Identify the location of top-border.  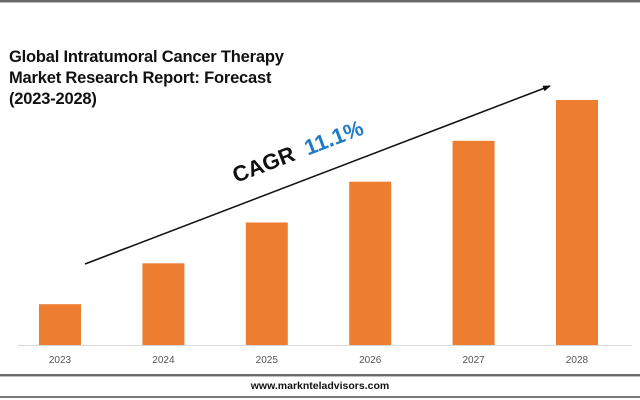
(320, 1).